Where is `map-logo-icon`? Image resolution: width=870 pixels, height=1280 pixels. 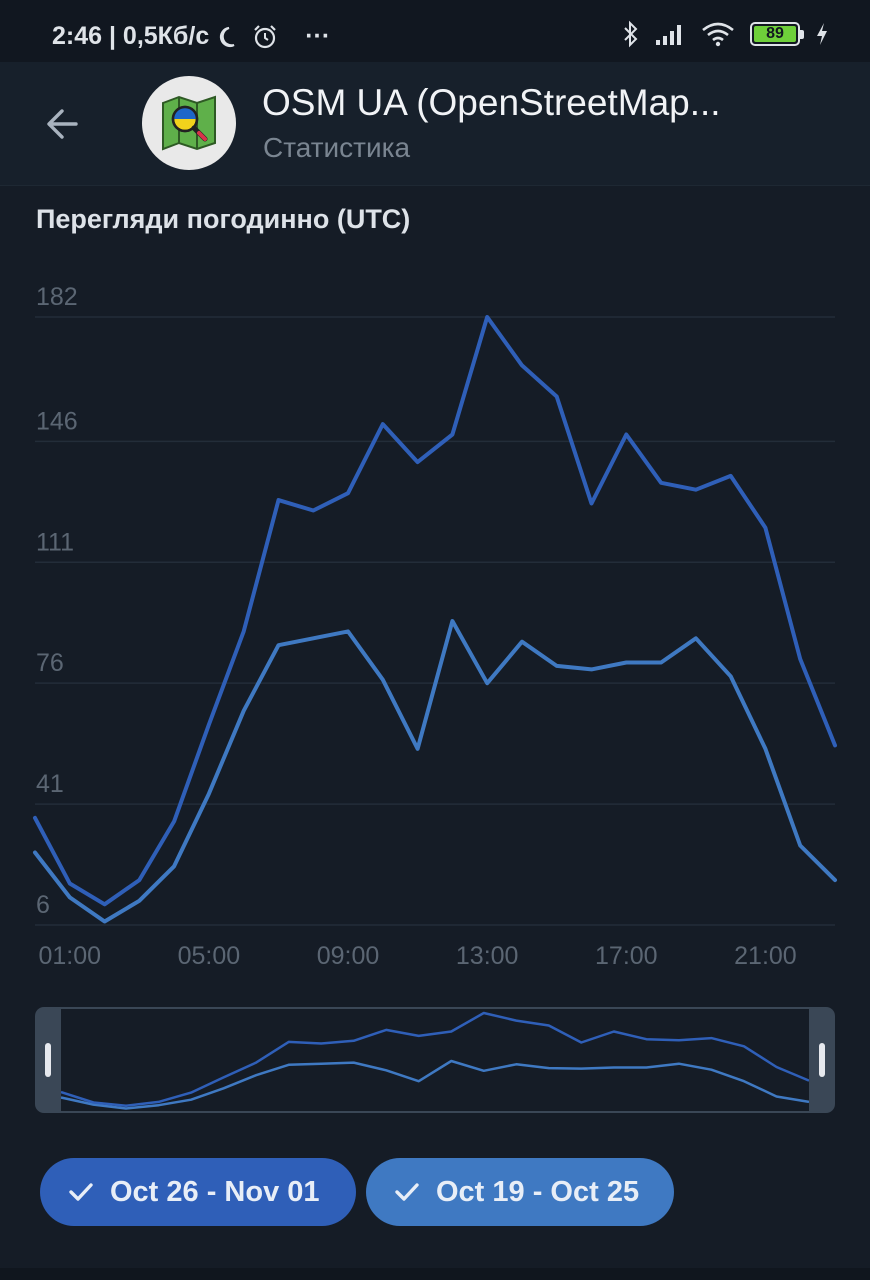
map-logo-icon is located at coordinates (189, 123).